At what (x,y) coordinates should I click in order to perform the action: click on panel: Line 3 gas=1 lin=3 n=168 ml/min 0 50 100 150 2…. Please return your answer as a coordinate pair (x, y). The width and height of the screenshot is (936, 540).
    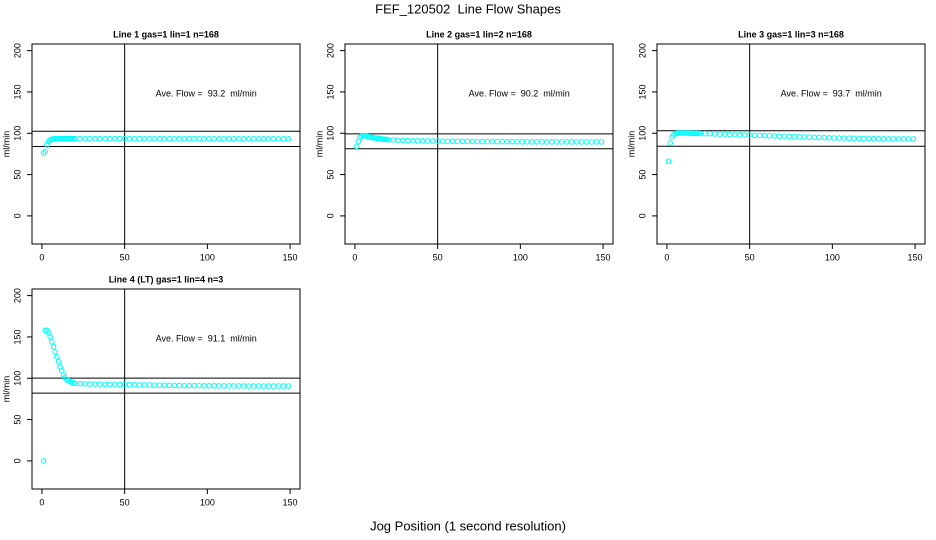
    Looking at the image, I should click on (776, 145).